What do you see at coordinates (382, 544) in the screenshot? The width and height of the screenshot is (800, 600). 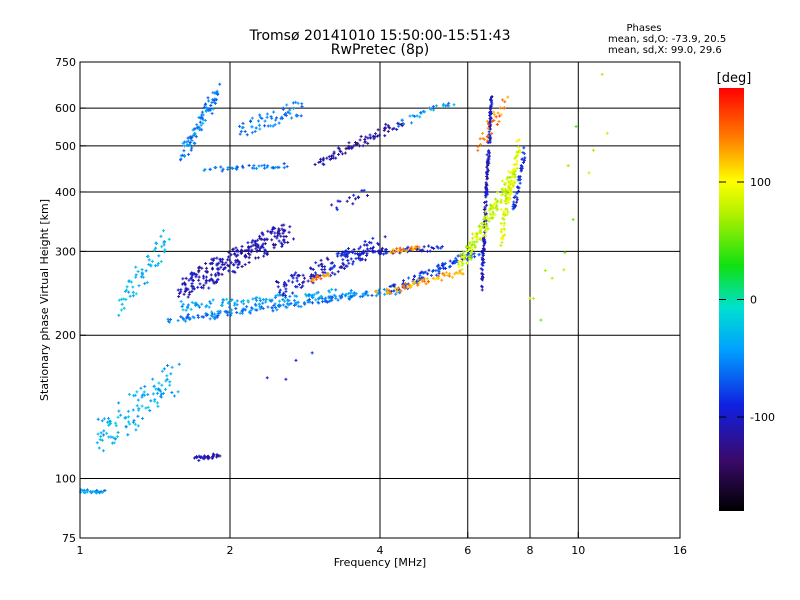 I see `x-axis-ticks: 1 2 4 6 8 10 16` at bounding box center [382, 544].